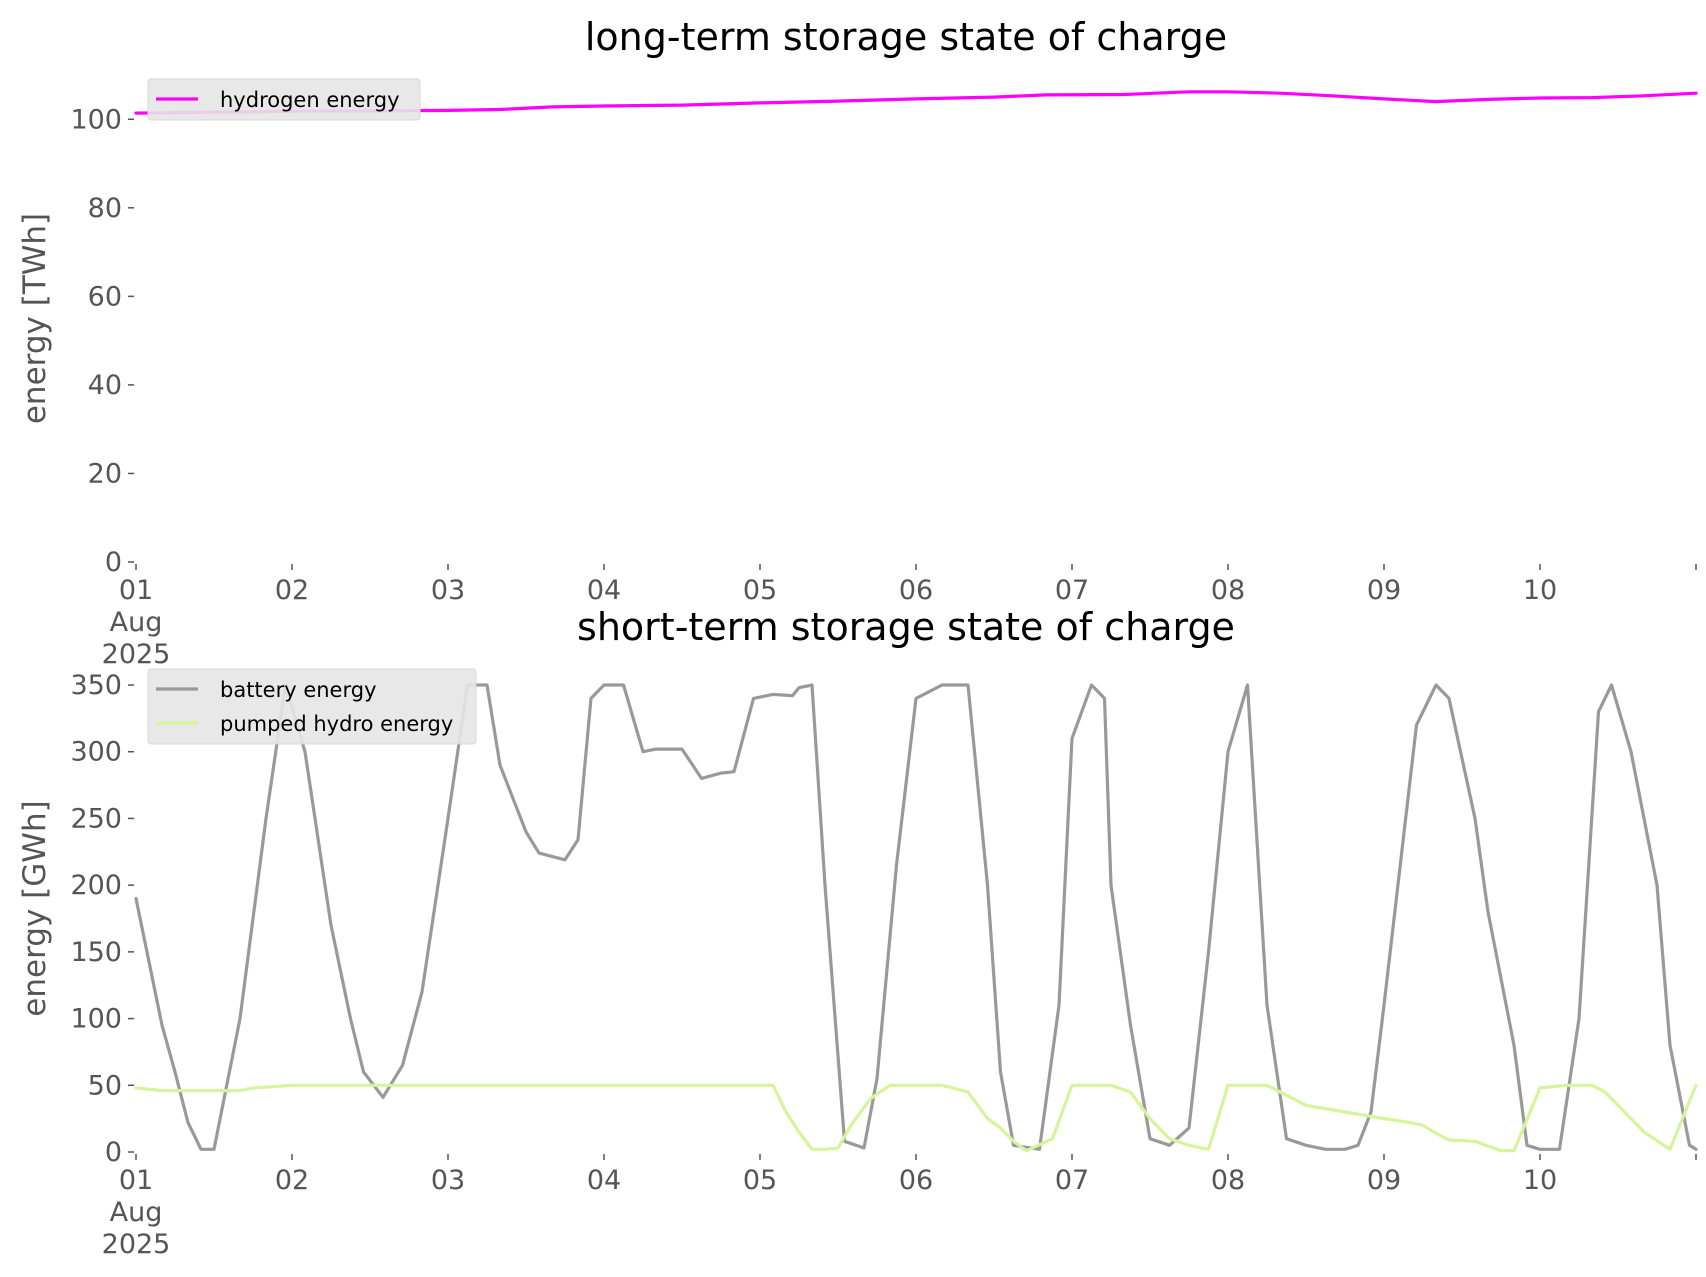 The width and height of the screenshot is (1706, 1277). What do you see at coordinates (96, 952) in the screenshot?
I see `y-tick-label: 150` at bounding box center [96, 952].